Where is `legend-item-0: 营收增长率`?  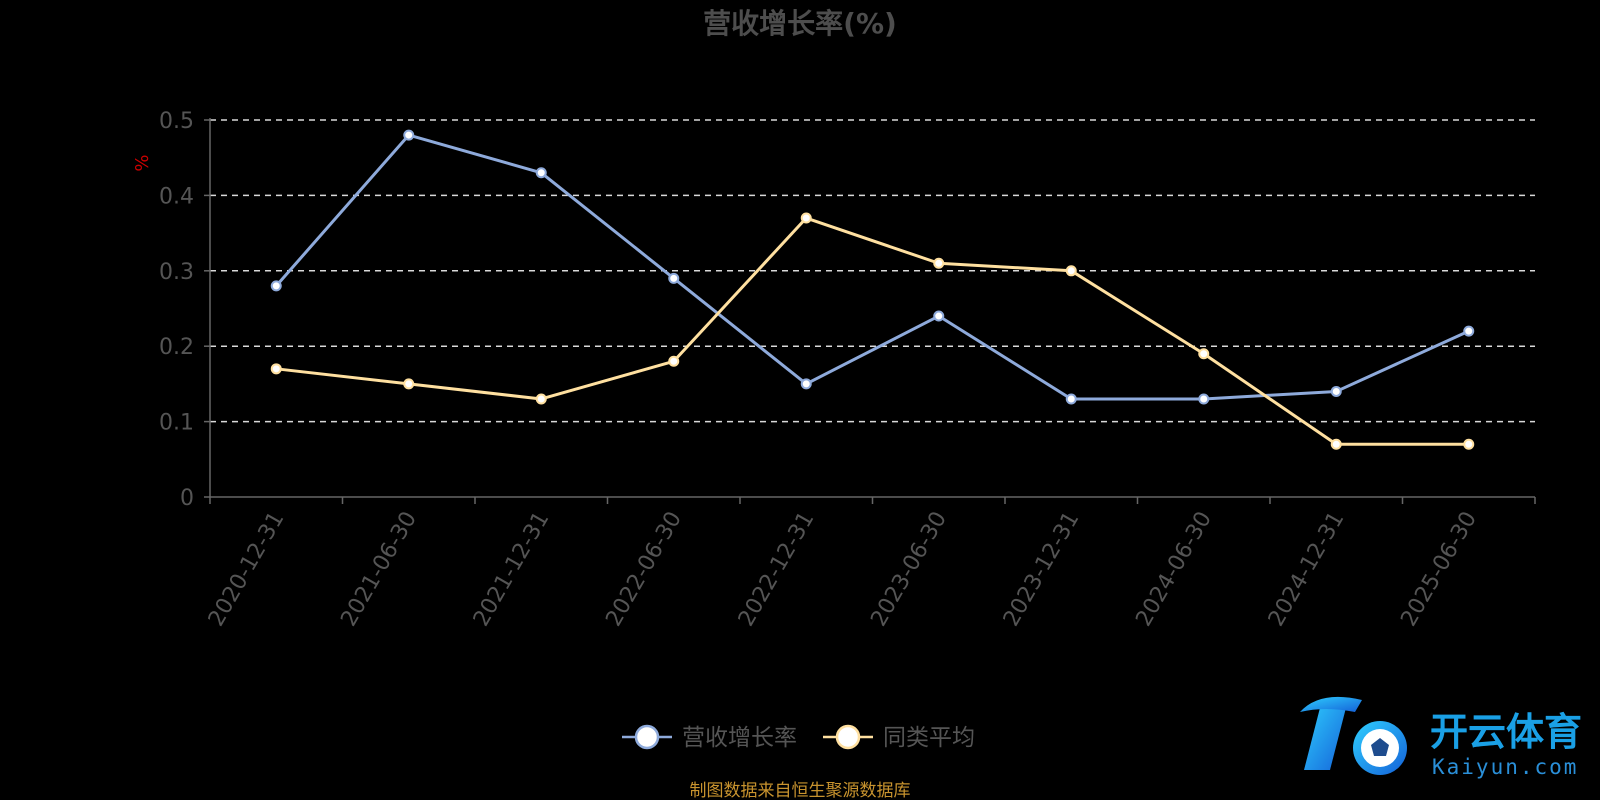 legend-item-0: 营收增长率 is located at coordinates (709, 737).